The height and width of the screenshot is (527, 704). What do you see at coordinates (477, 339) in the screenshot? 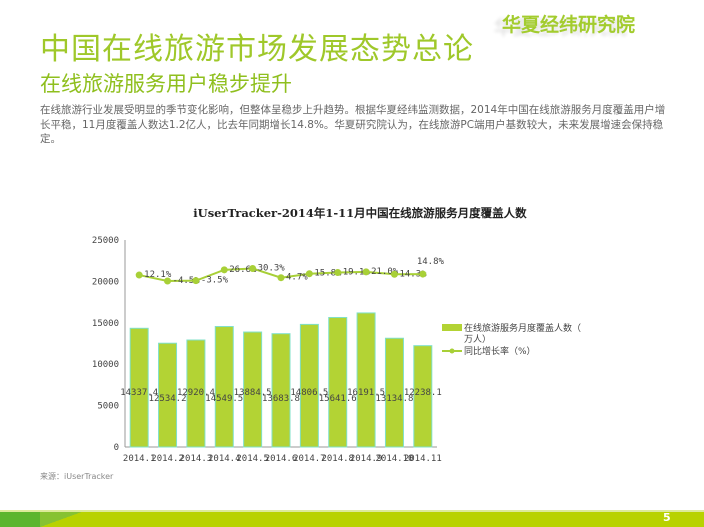
I see `legend-bar-label-cont: 万人）` at bounding box center [477, 339].